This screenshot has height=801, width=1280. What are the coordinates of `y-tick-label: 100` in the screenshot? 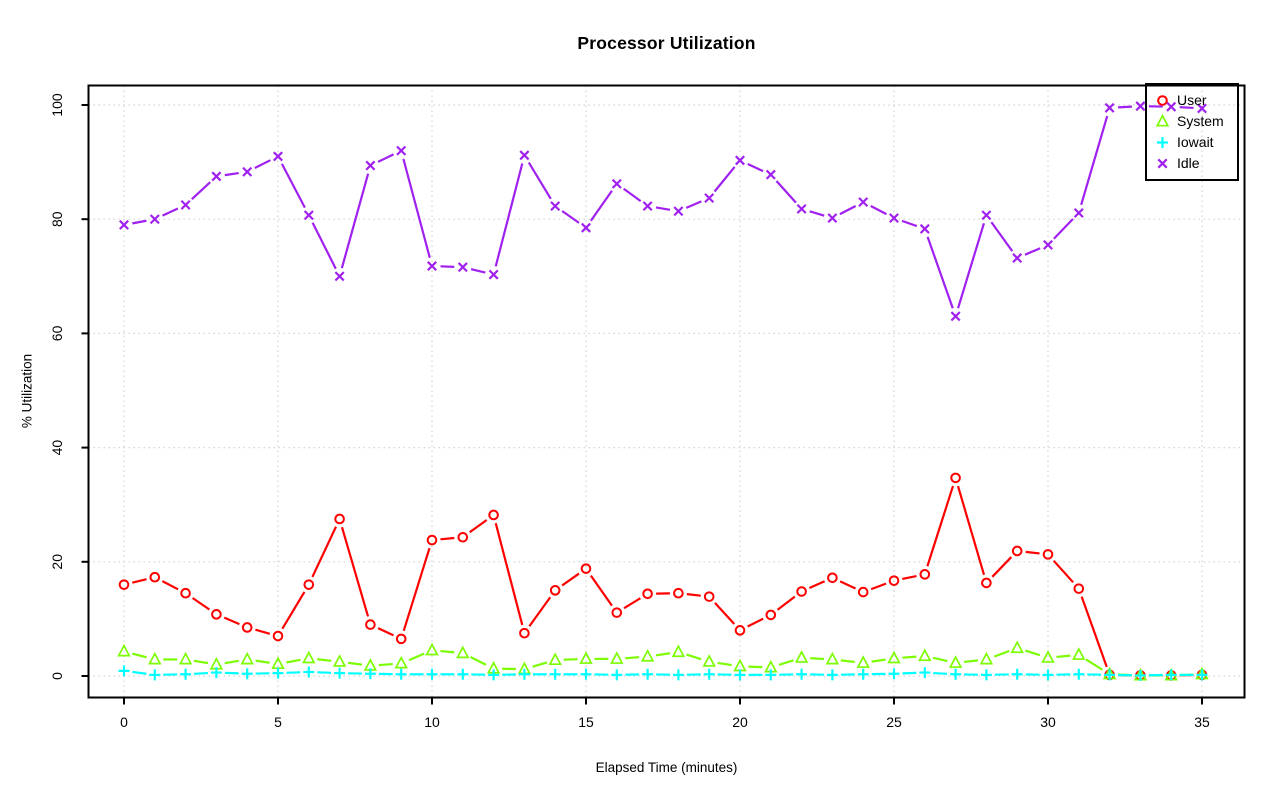 It's located at (57, 105).